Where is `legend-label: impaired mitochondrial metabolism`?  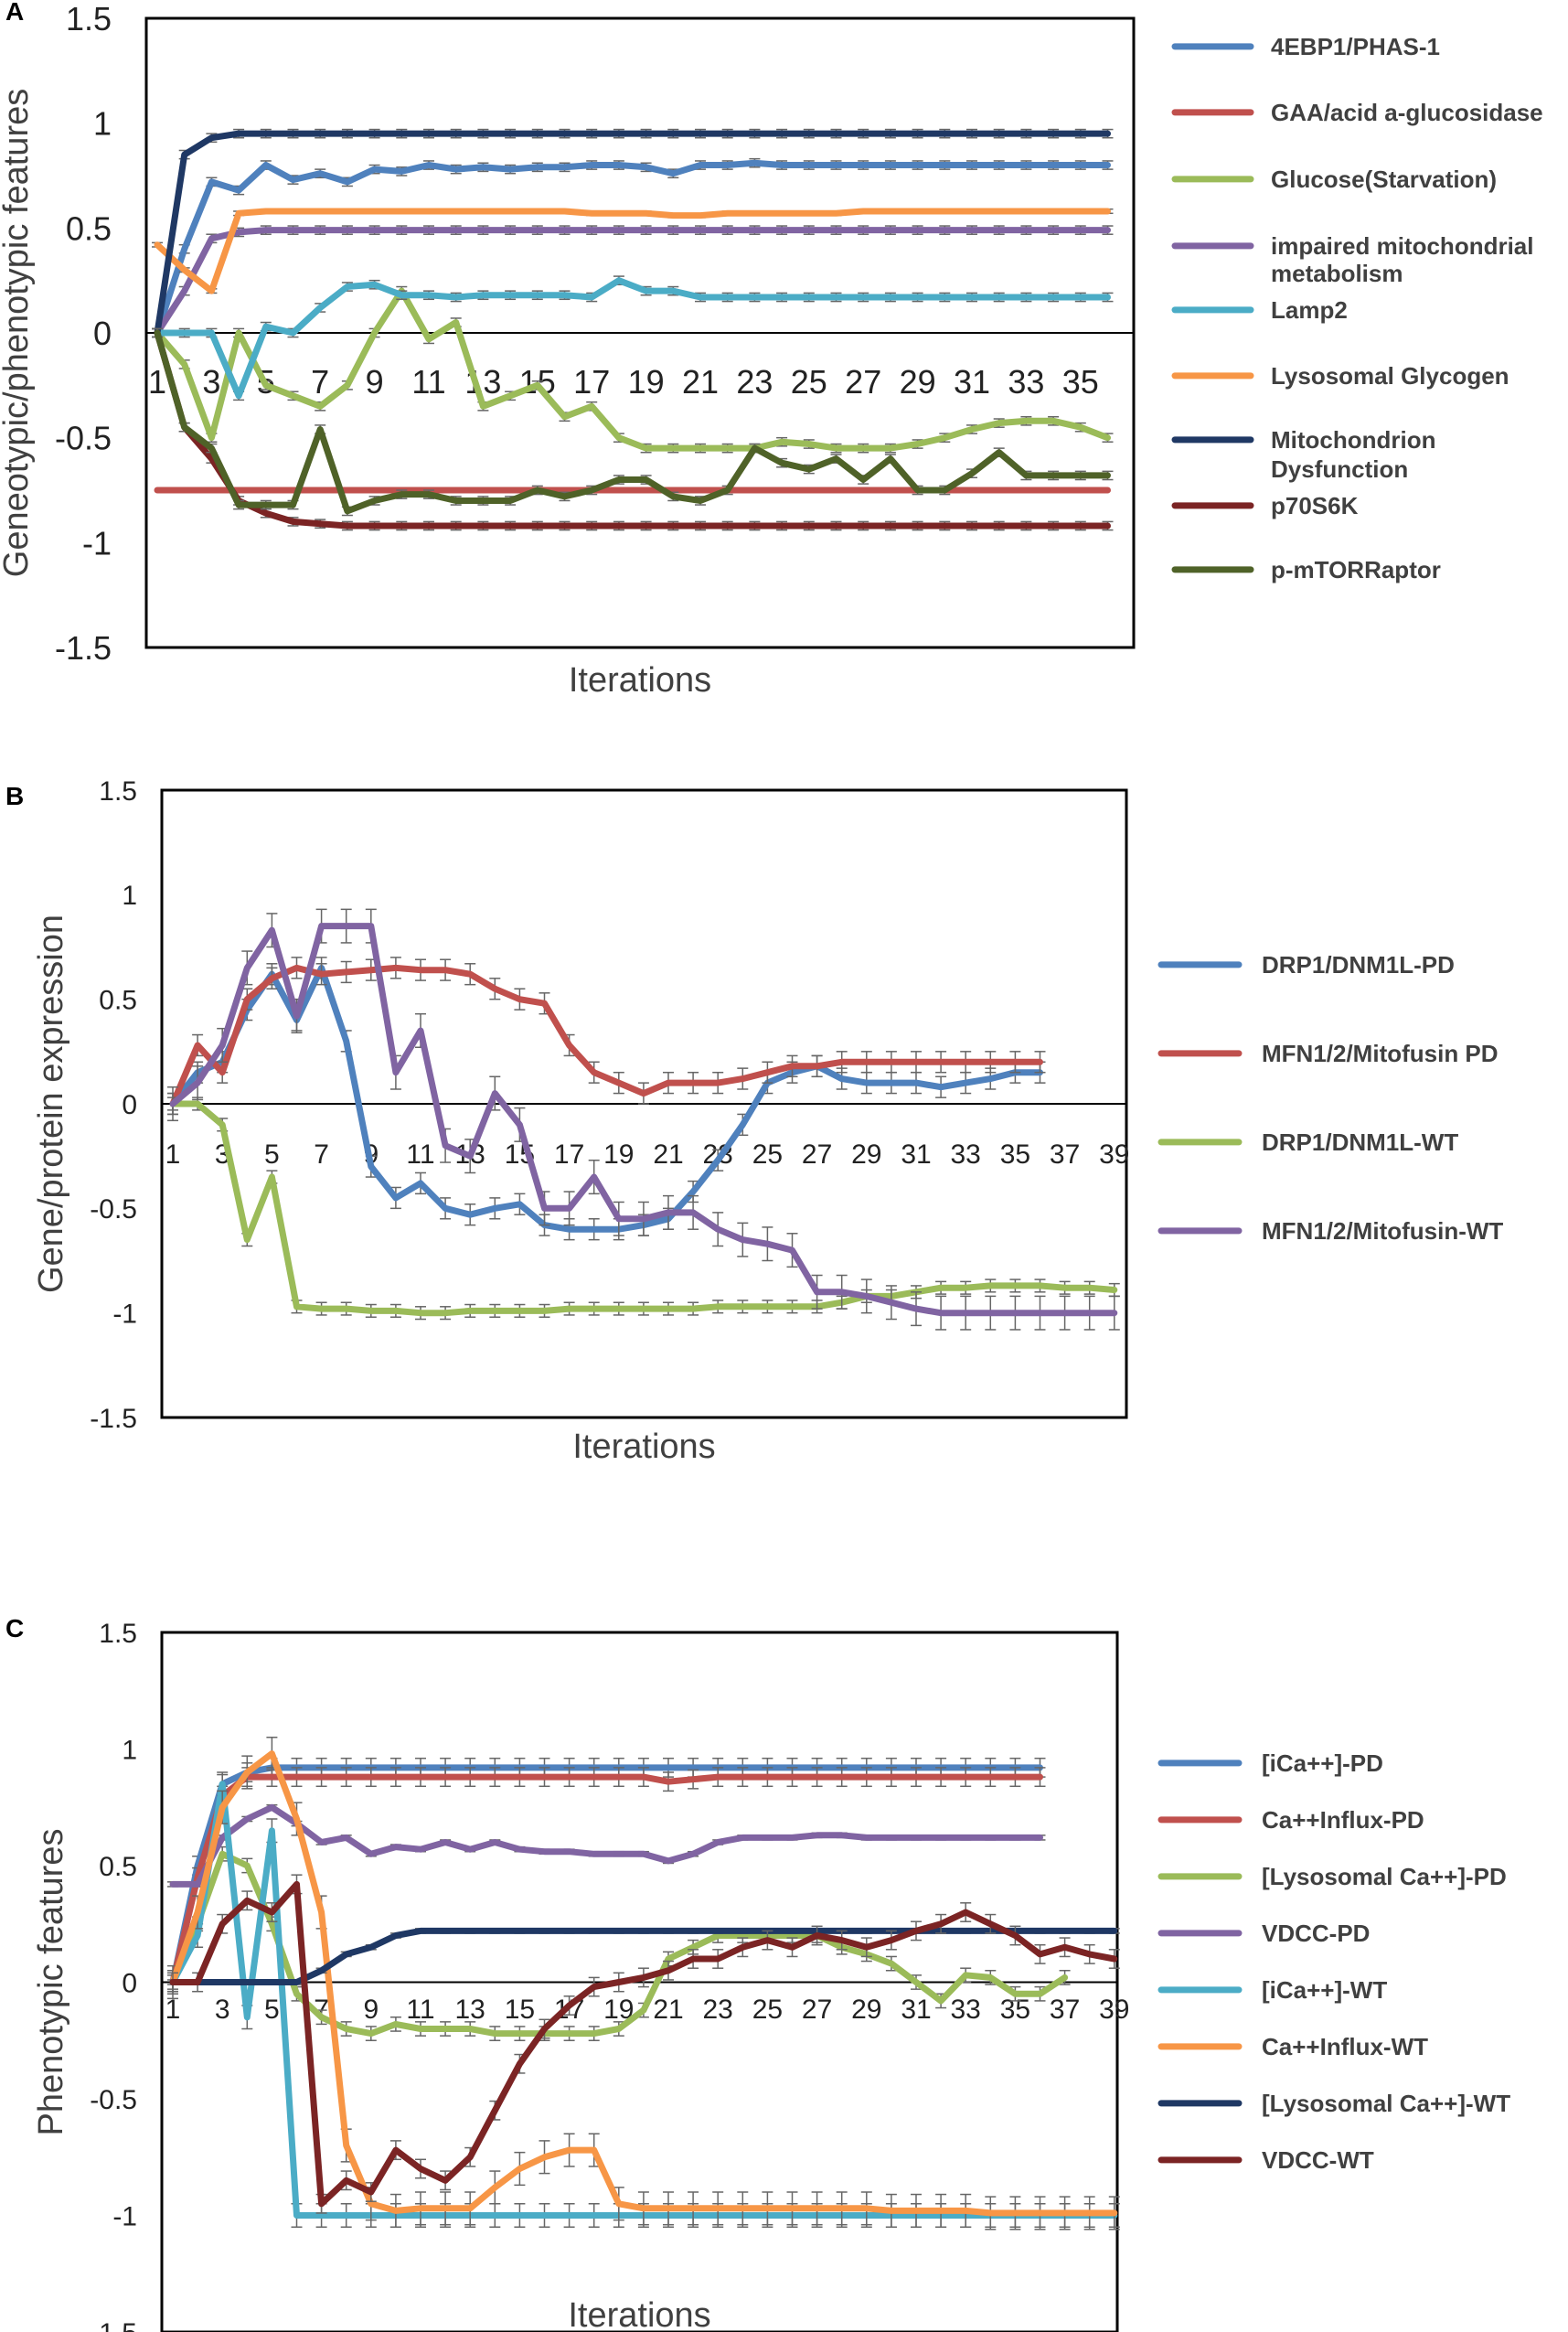
legend-label: impaired mitochondrial metabolism is located at coordinates (1402, 259).